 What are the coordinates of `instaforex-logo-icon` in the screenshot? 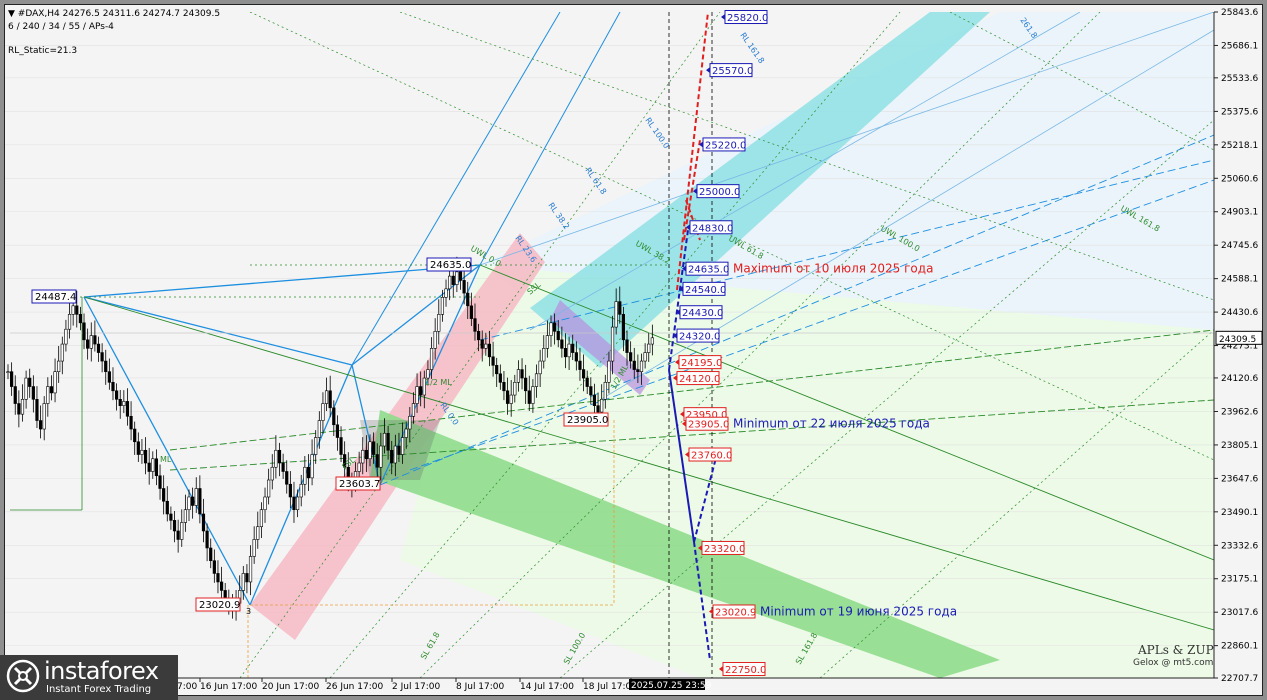 It's located at (23, 676).